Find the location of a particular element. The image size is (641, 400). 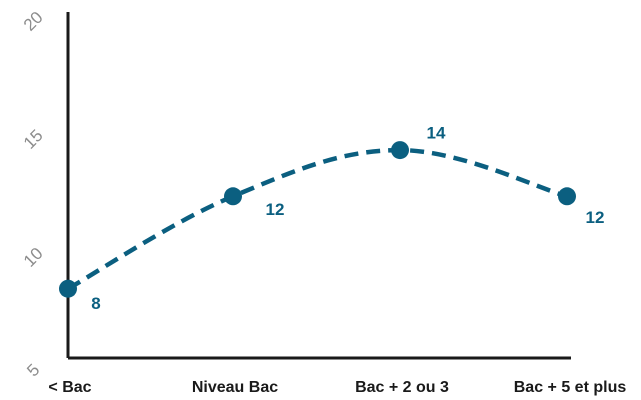

x-tick-label: Bac + 2 ou 3 is located at coordinates (402, 387).